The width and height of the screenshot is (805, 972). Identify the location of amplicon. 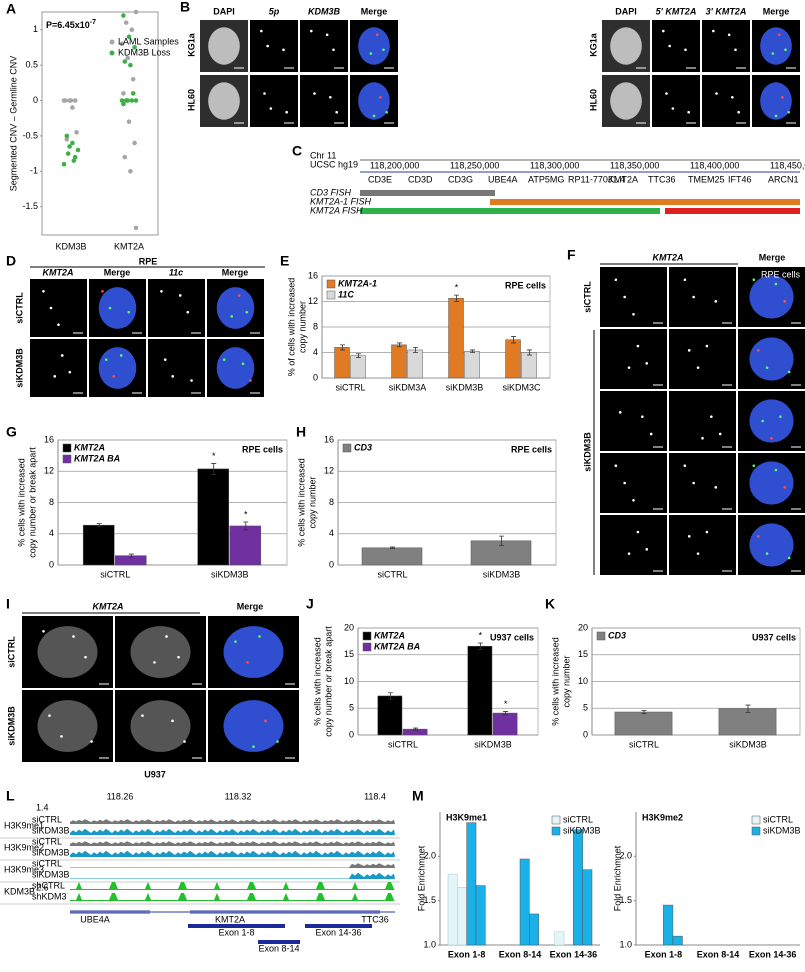
(338, 926).